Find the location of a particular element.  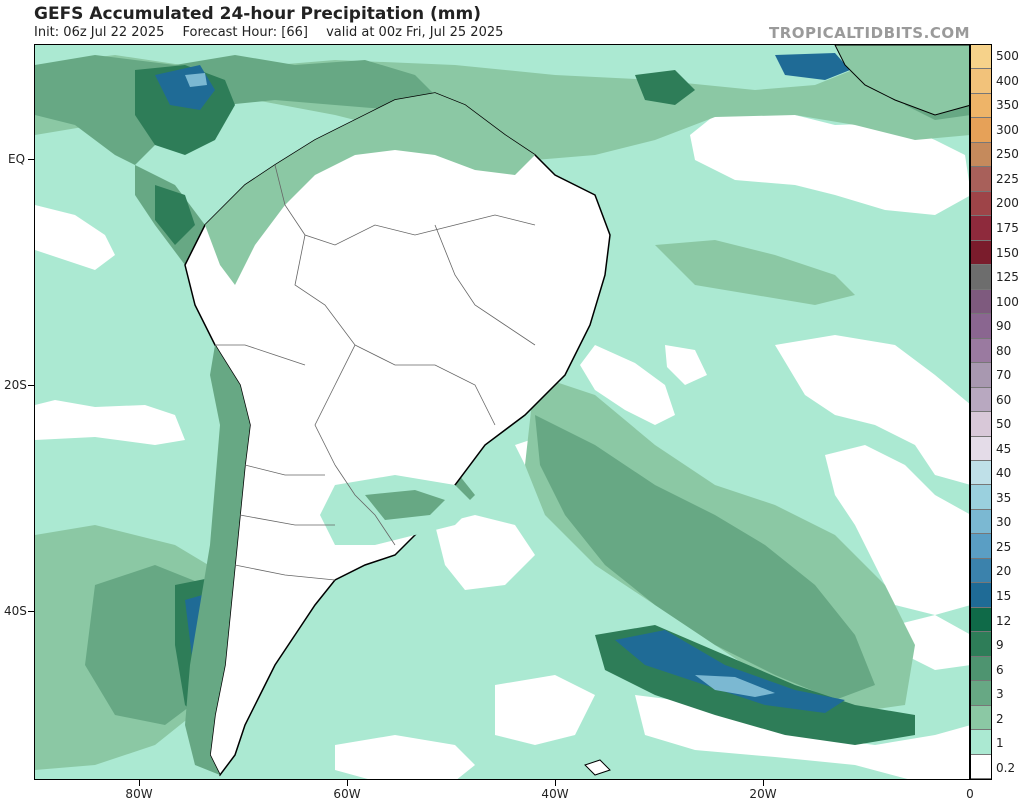

colorbar-label: 300 is located at coordinates (1007, 129).